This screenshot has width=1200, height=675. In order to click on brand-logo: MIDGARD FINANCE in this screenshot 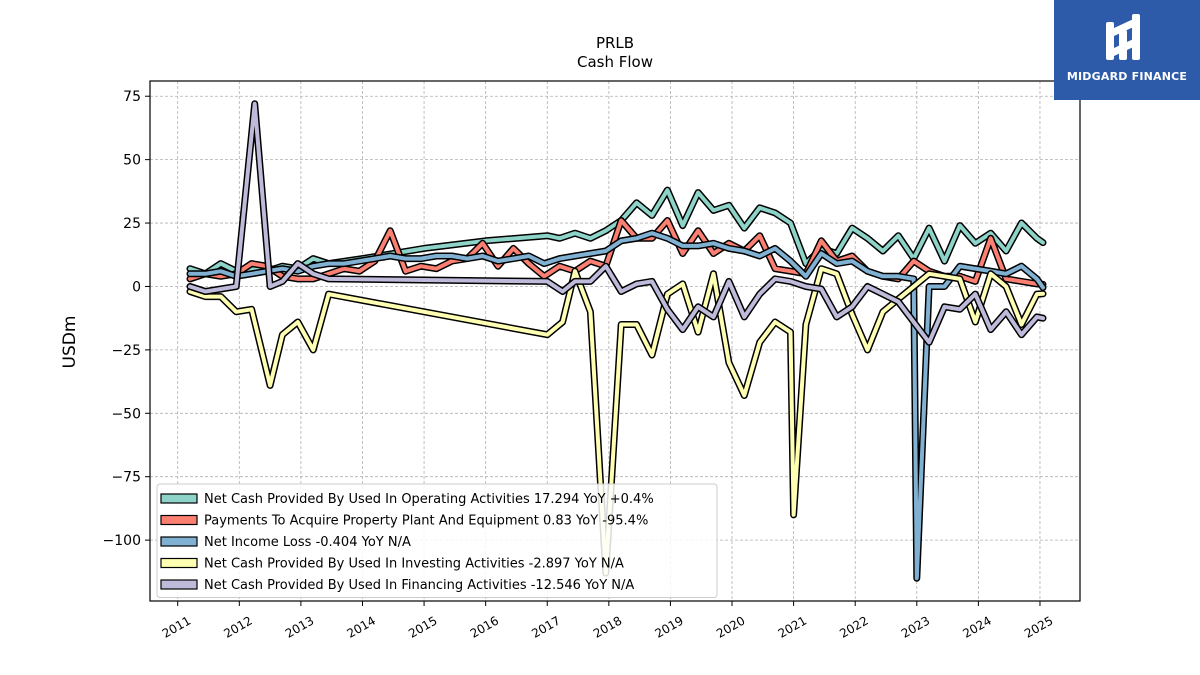, I will do `click(1127, 50)`.